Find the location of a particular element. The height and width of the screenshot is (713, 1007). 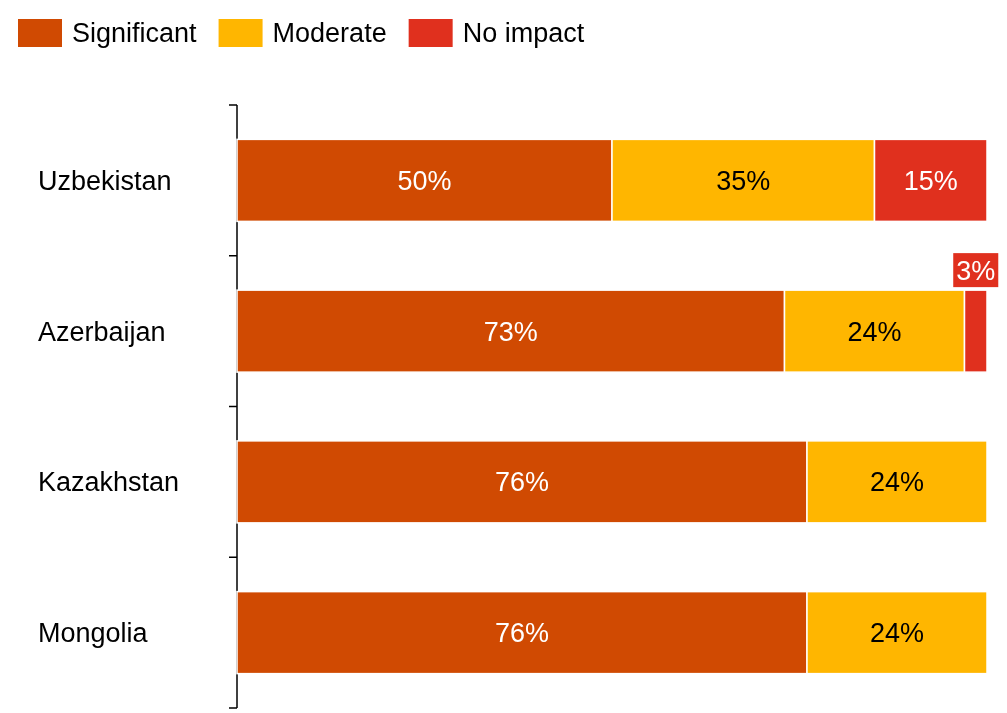

legend-label: Significant is located at coordinates (135, 33).